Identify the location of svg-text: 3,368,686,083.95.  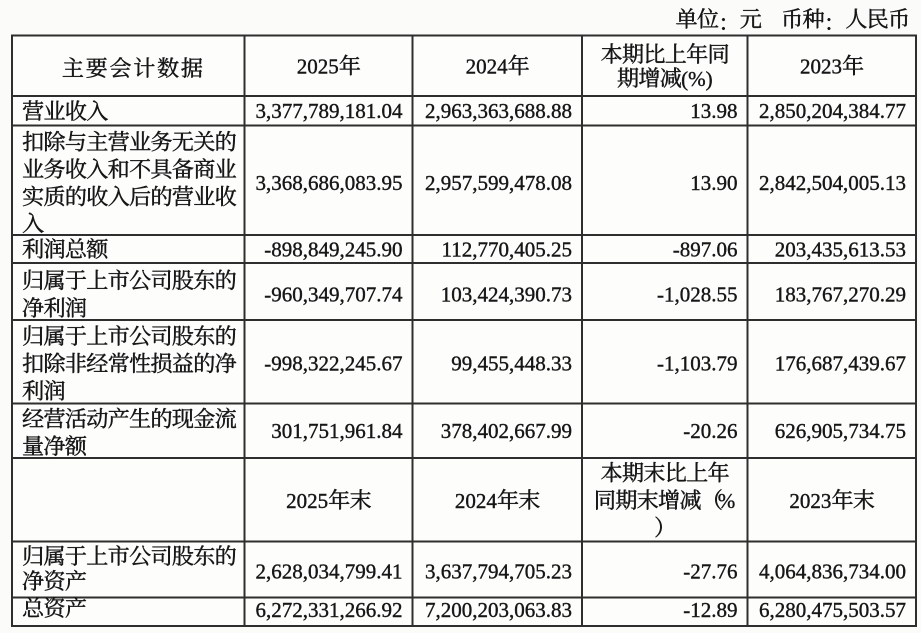
(329, 183).